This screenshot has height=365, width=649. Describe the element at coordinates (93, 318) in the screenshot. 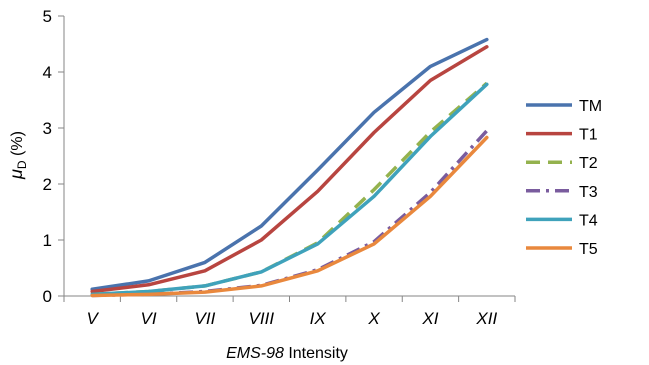

I see `x-tick-label: V` at that location.